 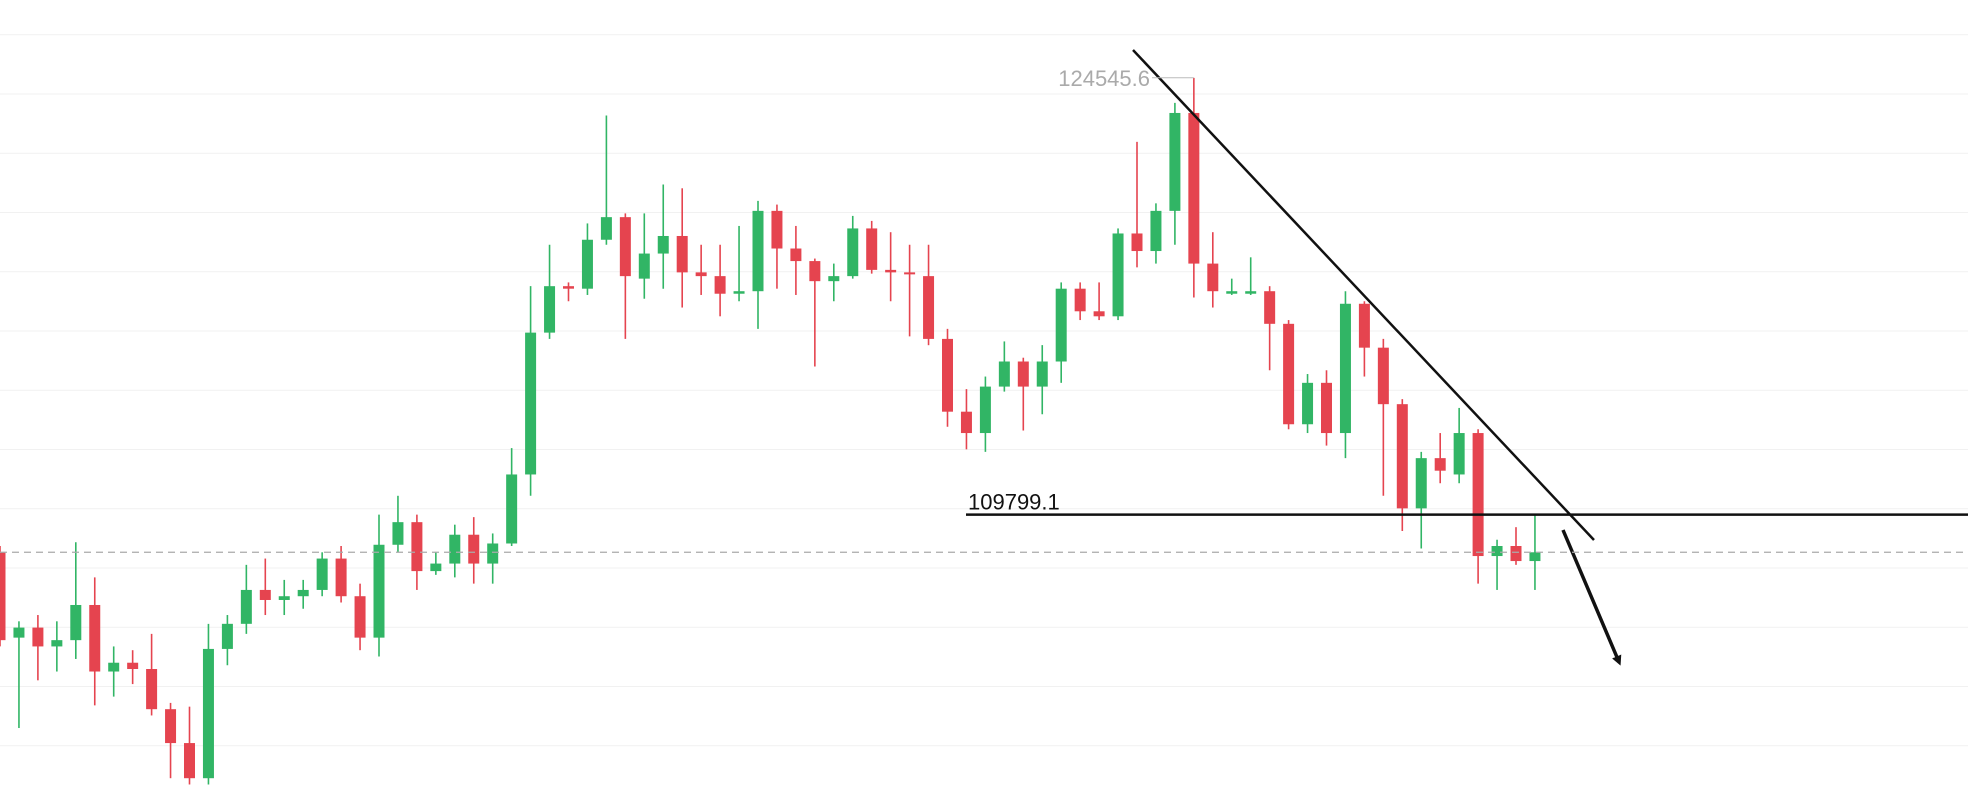 I want to click on trend-line, so click(x=1363, y=295).